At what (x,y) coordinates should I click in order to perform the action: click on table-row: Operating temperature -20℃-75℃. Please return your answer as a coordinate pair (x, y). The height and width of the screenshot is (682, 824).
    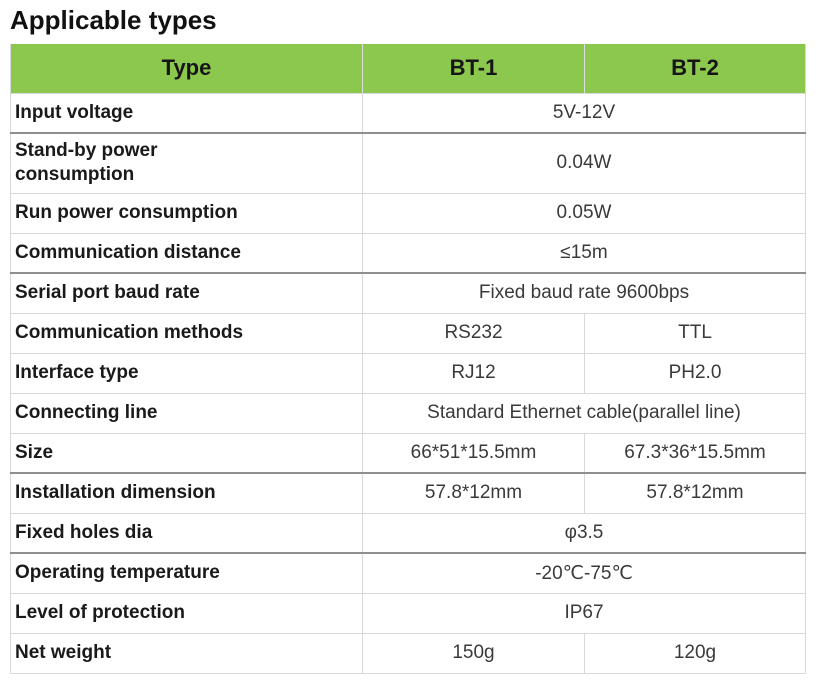
    Looking at the image, I should click on (408, 573).